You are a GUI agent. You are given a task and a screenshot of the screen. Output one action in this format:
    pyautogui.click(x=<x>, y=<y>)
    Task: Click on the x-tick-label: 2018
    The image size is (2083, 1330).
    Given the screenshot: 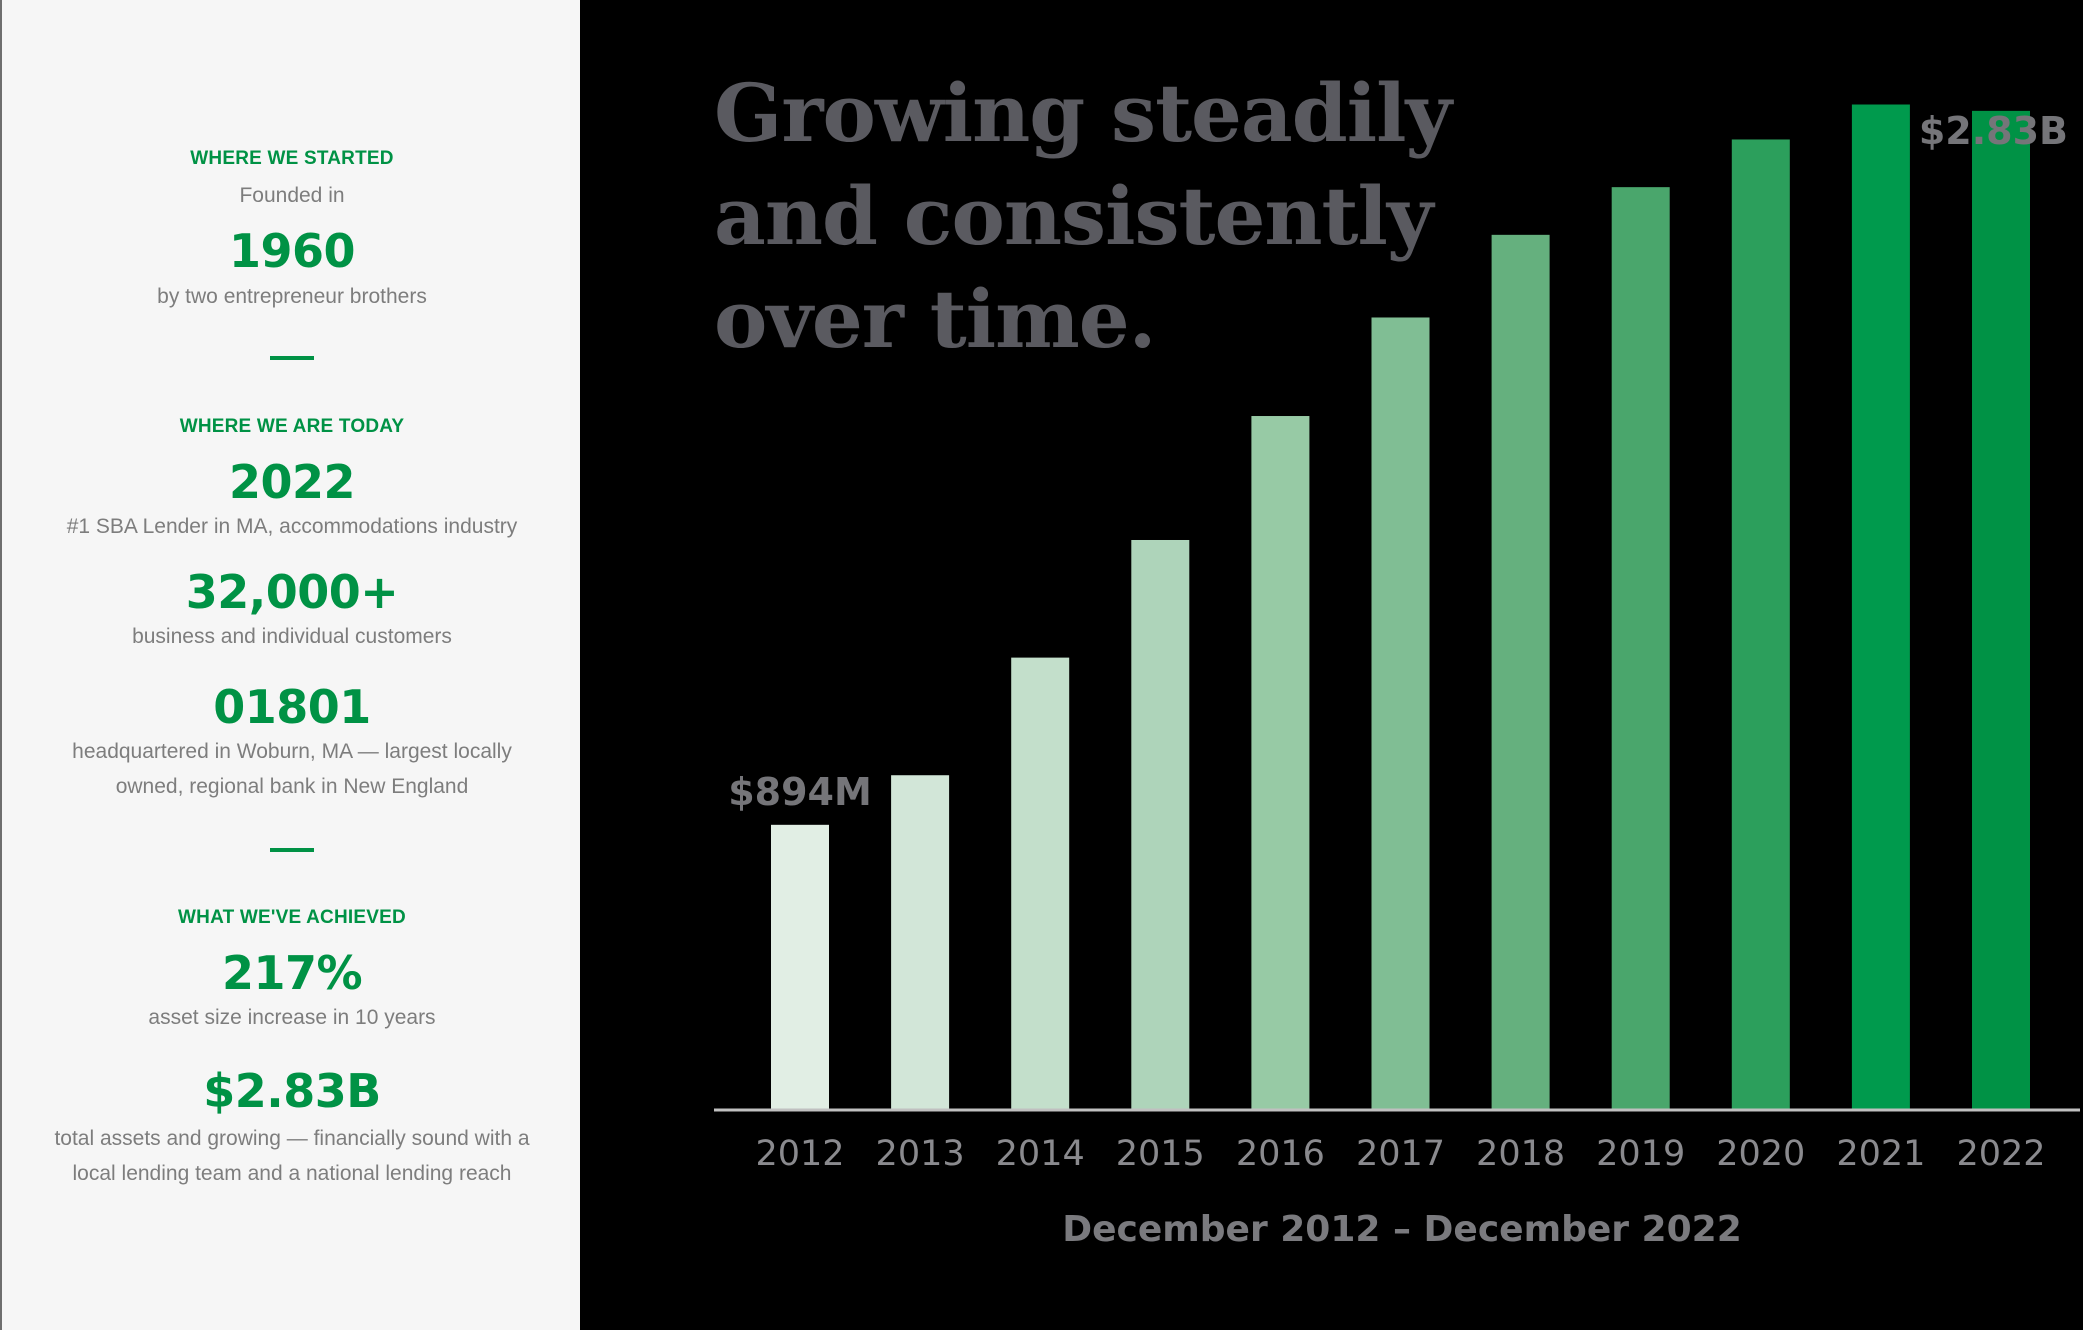 What is the action you would take?
    pyautogui.click(x=1520, y=1154)
    